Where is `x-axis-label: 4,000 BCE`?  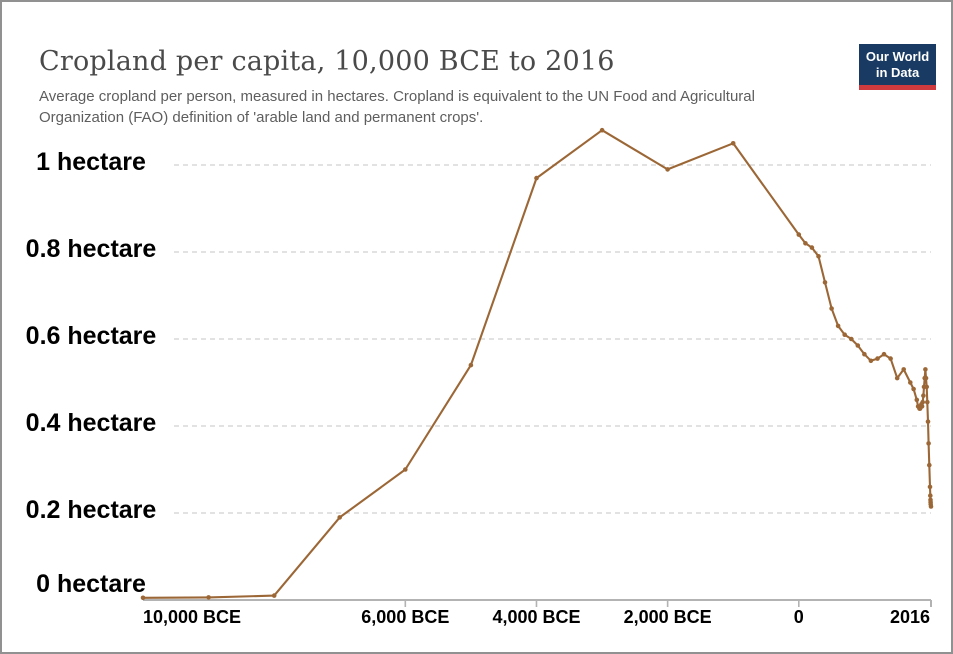 x-axis-label: 4,000 BCE is located at coordinates (536, 617).